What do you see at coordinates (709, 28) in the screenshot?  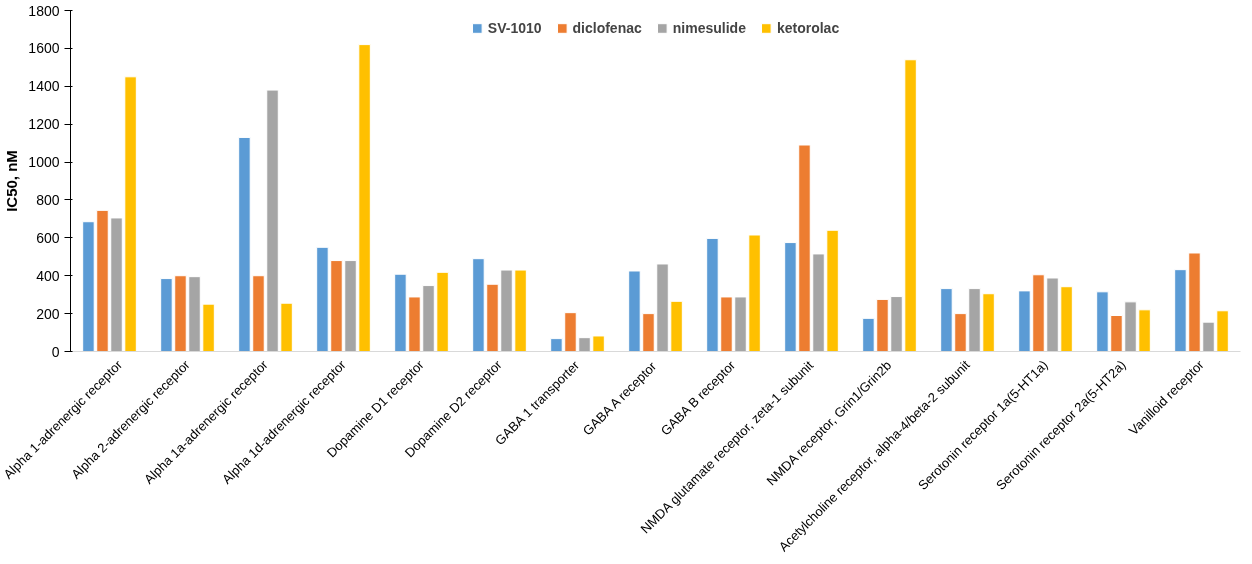 I see `legend-label: nimesulide` at bounding box center [709, 28].